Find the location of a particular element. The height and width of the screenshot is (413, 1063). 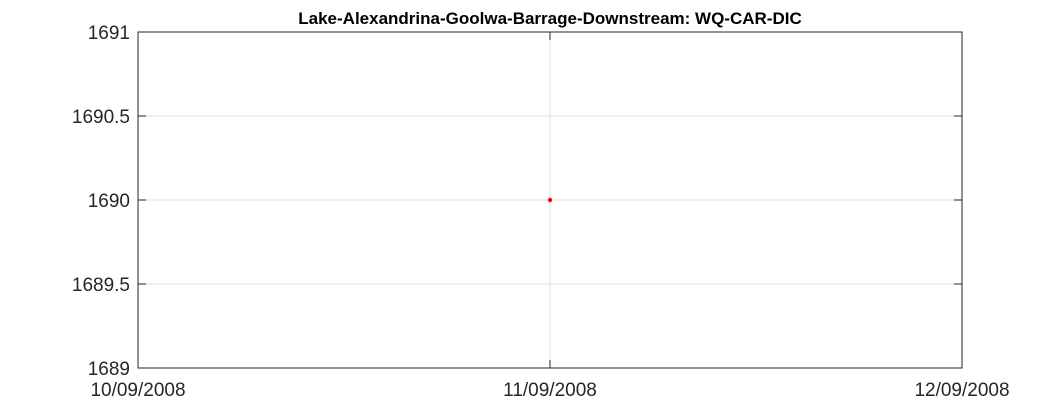

x-tick-label: 11/09/2008 is located at coordinates (550, 390).